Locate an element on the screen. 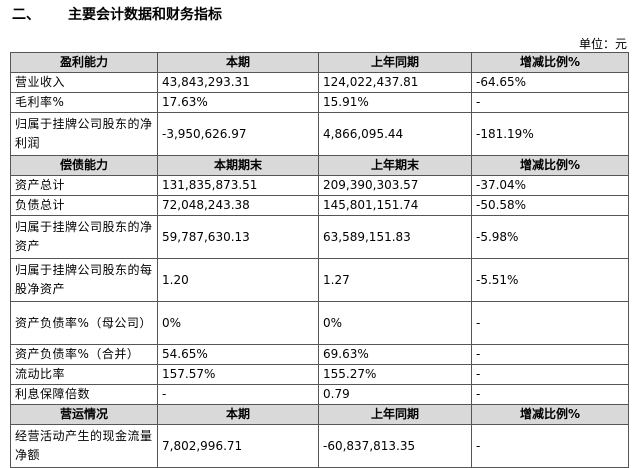 The height and width of the screenshot is (468, 639). data-row: 资产总计 131,835,873.51 209,390,303.57 -37.04% is located at coordinates (319, 185).